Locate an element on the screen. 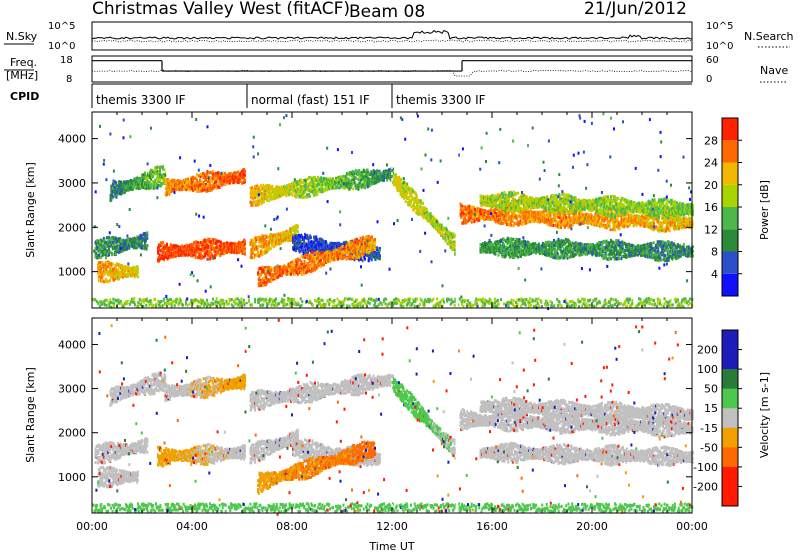 The width and height of the screenshot is (800, 554). cpid-label: CPID is located at coordinates (24, 96).